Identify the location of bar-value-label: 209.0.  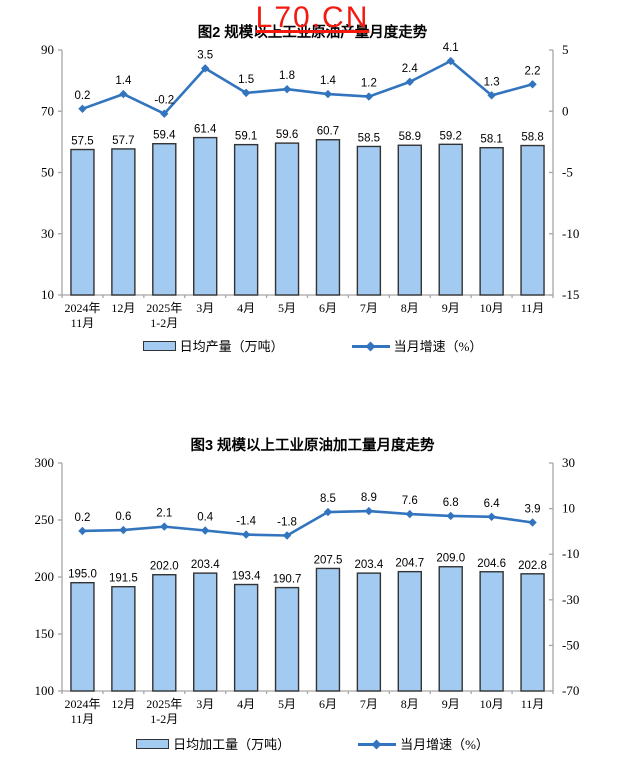
(450, 559).